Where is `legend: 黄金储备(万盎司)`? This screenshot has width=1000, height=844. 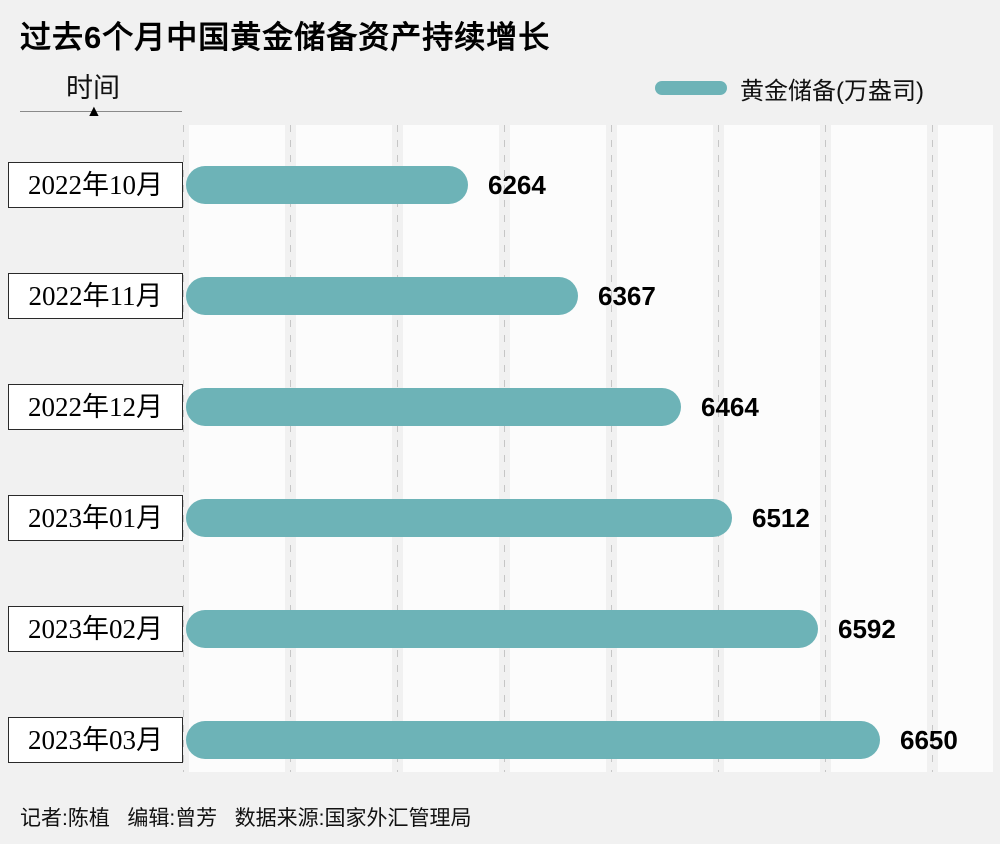 legend: 黄金储备(万盎司) is located at coordinates (789, 89).